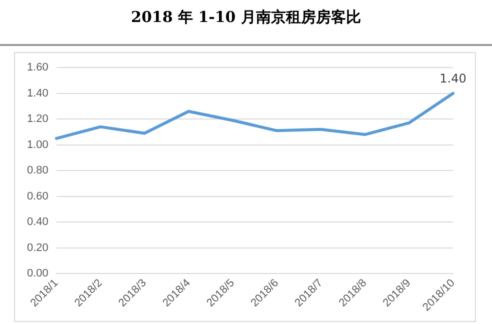 The width and height of the screenshot is (492, 324). I want to click on y-tick-label: 0.00, so click(37, 274).